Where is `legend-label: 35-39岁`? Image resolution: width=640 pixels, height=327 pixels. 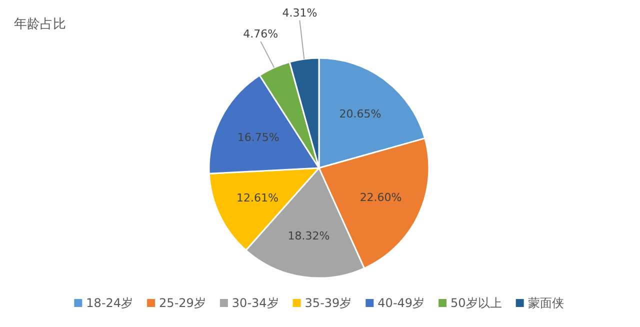
legend-label: 35-39岁 is located at coordinates (328, 303).